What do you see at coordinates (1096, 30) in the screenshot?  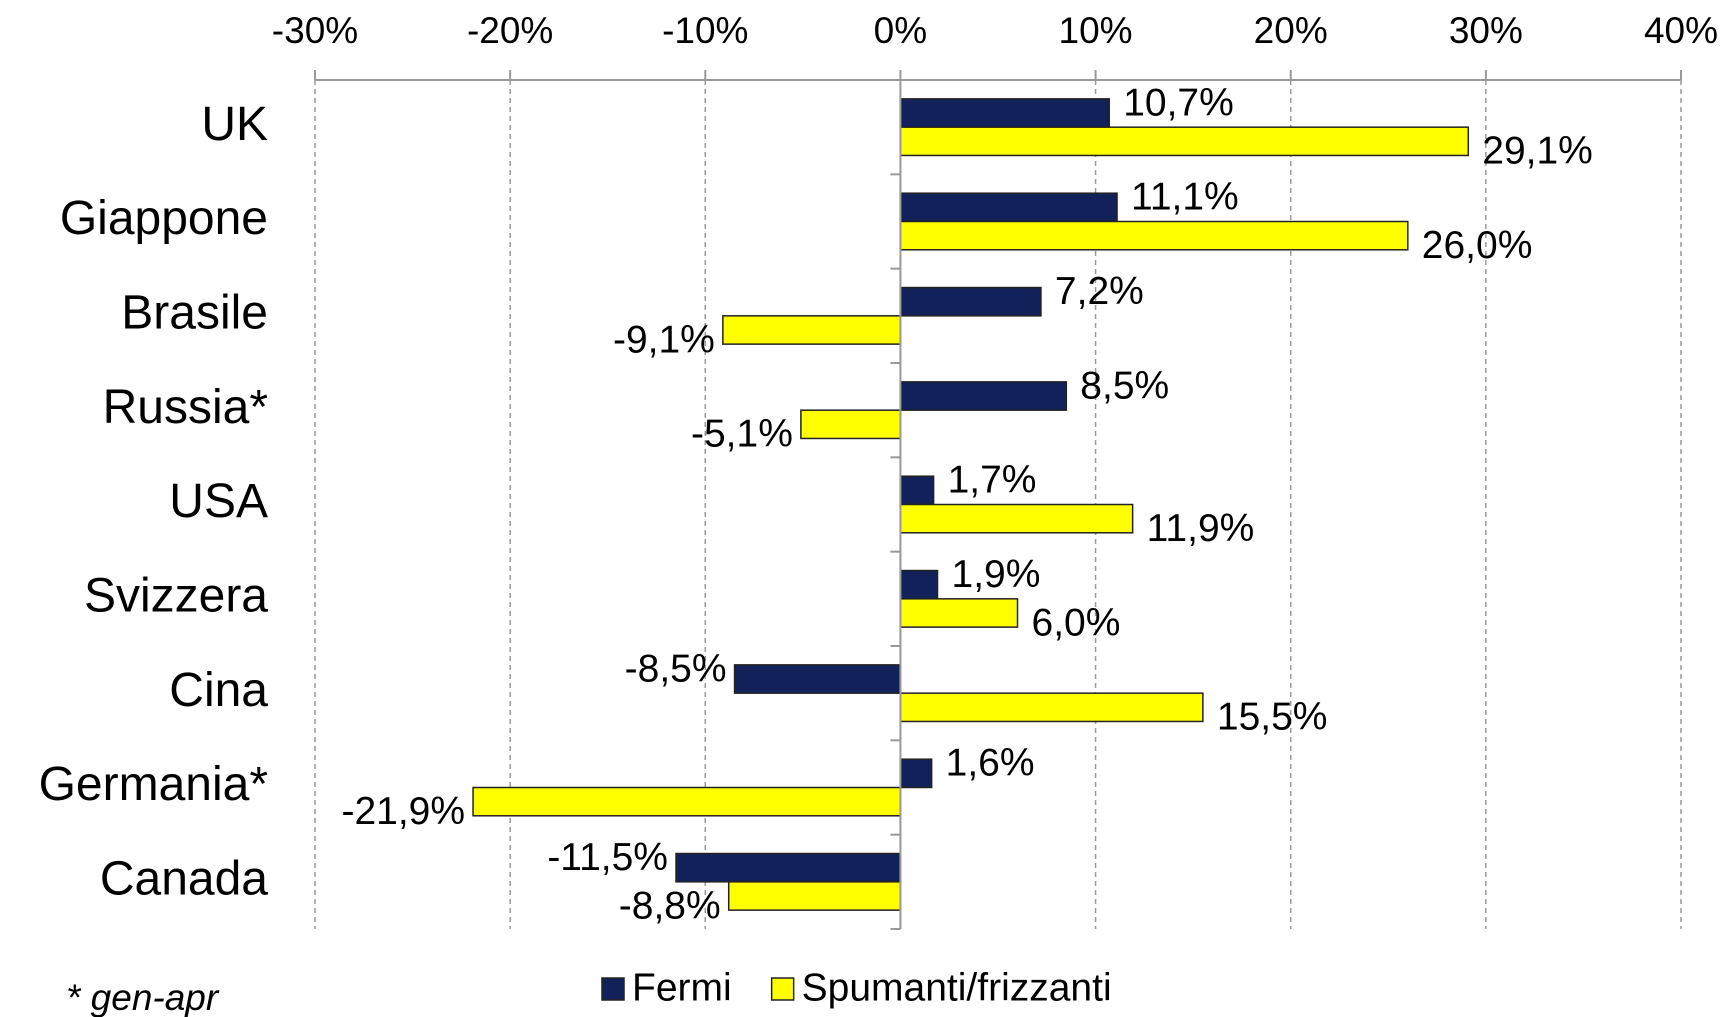 I see `x-tick-label: 10%` at bounding box center [1096, 30].